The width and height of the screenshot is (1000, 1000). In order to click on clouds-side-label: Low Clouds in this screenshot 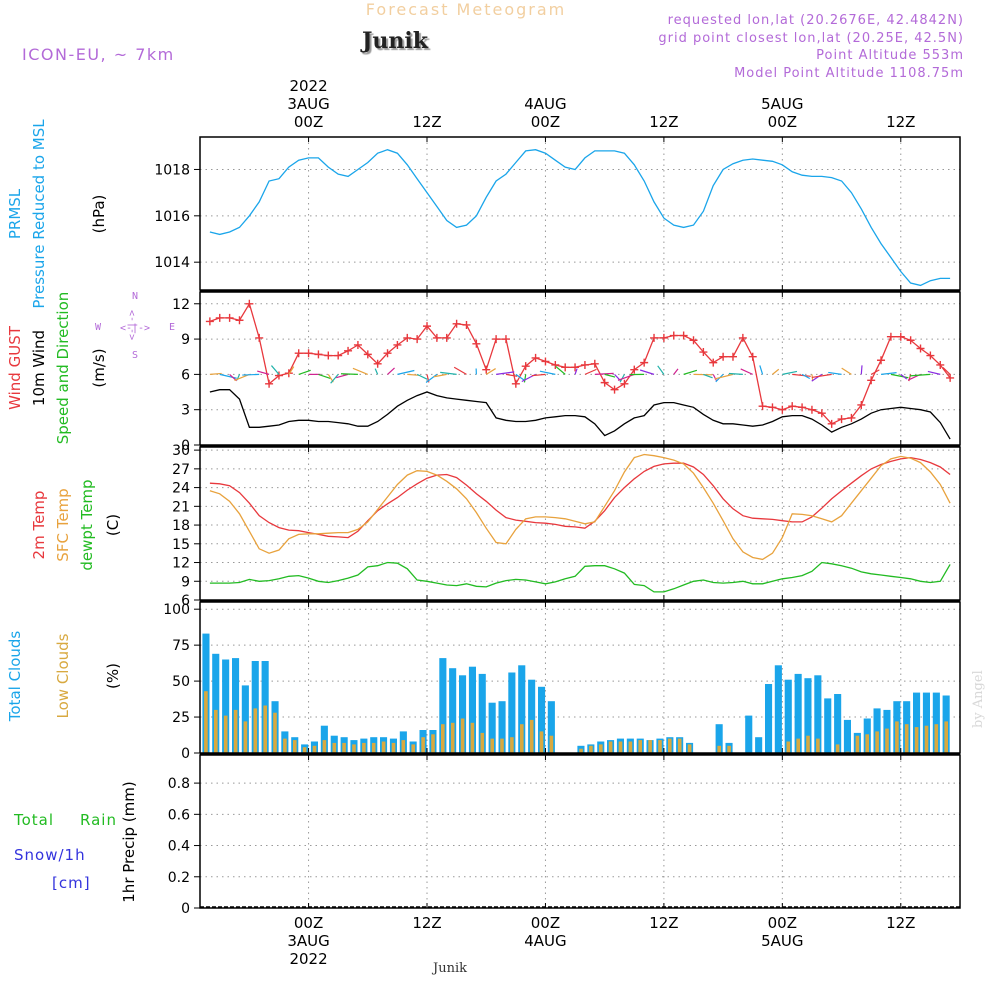, I will do `click(63, 675)`.